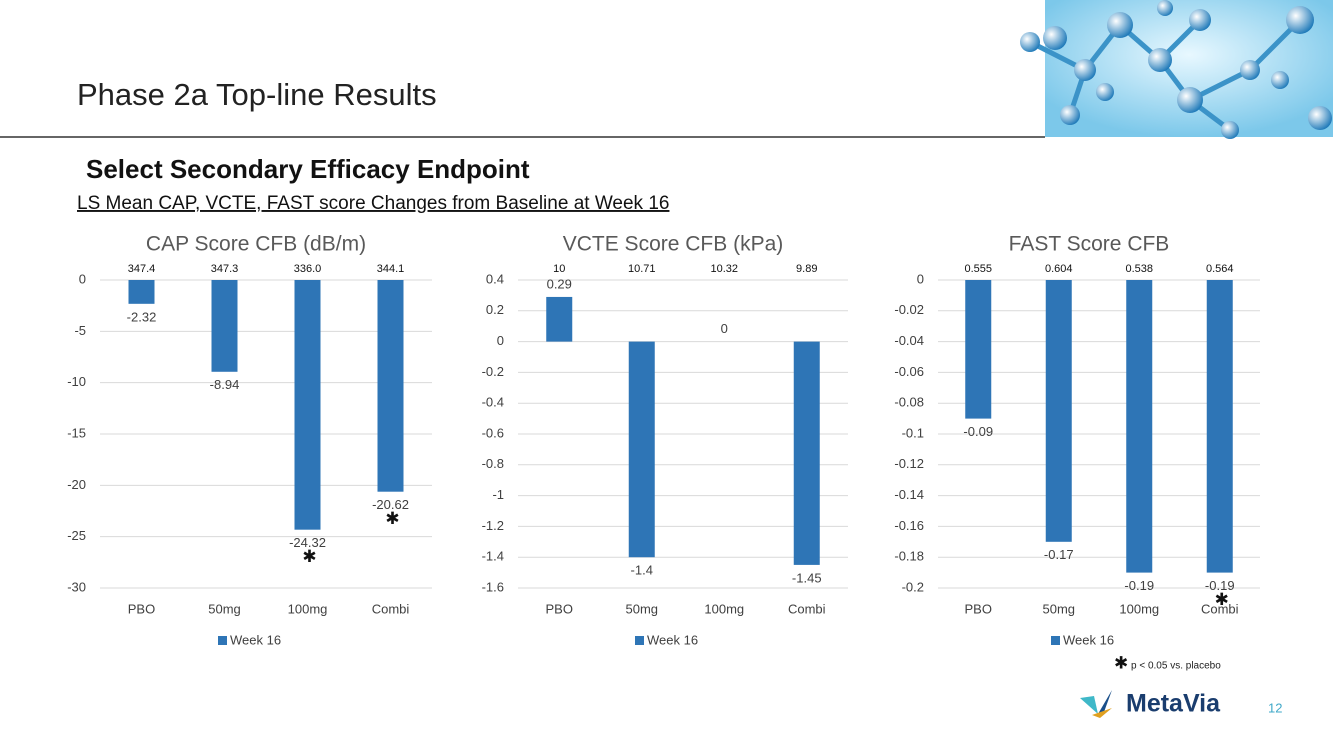 This screenshot has width=1333, height=749. I want to click on y-tick-label: -0.06, so click(909, 371).